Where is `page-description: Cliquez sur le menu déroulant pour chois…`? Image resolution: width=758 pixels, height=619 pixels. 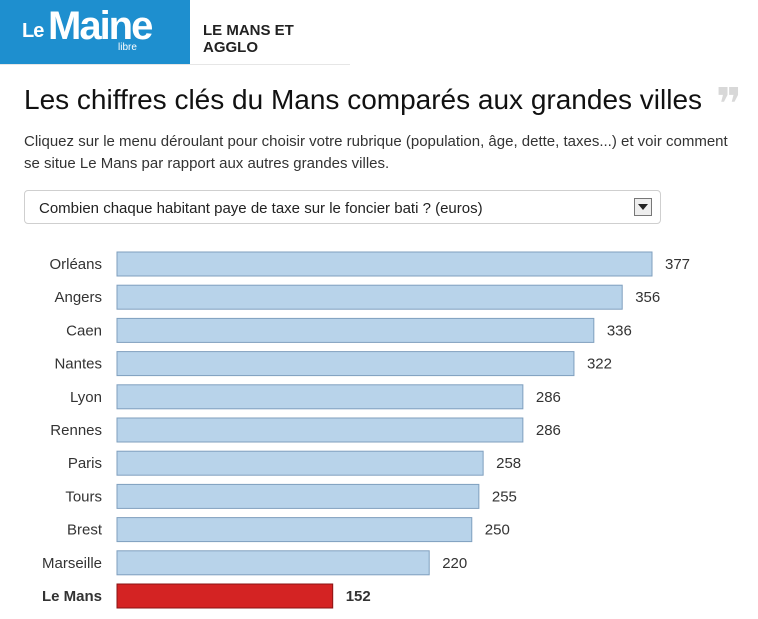
page-description: Cliquez sur le menu déroulant pour chois… is located at coordinates (376, 152).